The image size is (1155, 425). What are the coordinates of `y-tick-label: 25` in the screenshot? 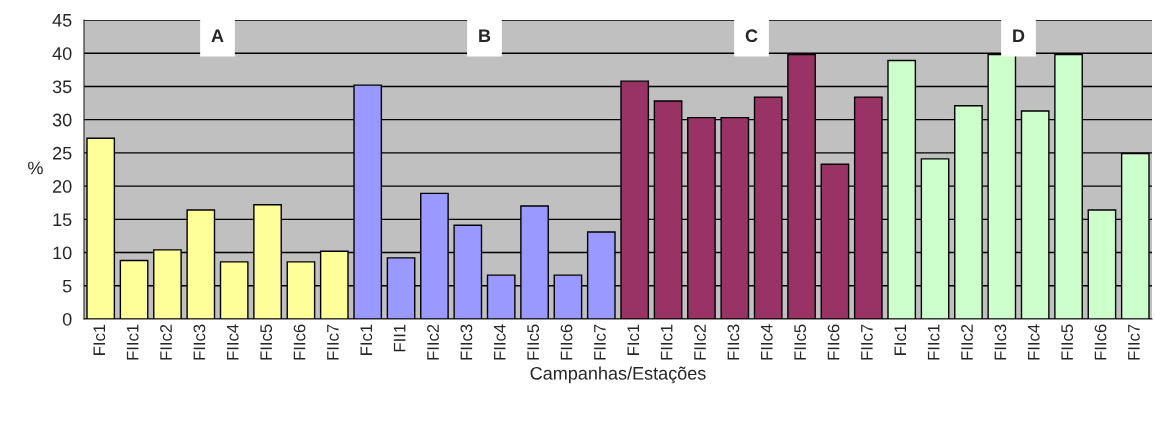 It's located at (62, 153).